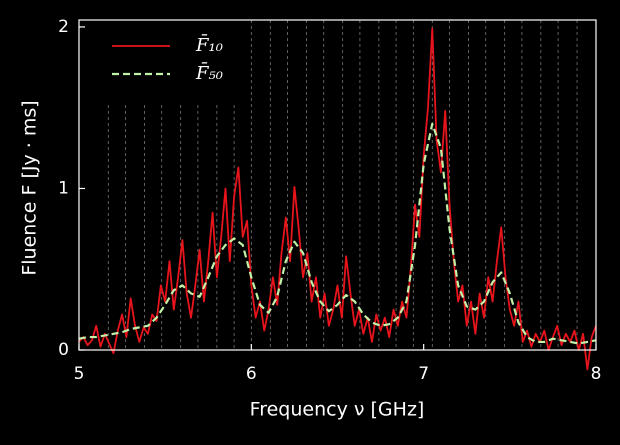 Image resolution: width=620 pixels, height=445 pixels. What do you see at coordinates (337, 410) in the screenshot?
I see `x-axis-label: Frequency ν [GHz]` at bounding box center [337, 410].